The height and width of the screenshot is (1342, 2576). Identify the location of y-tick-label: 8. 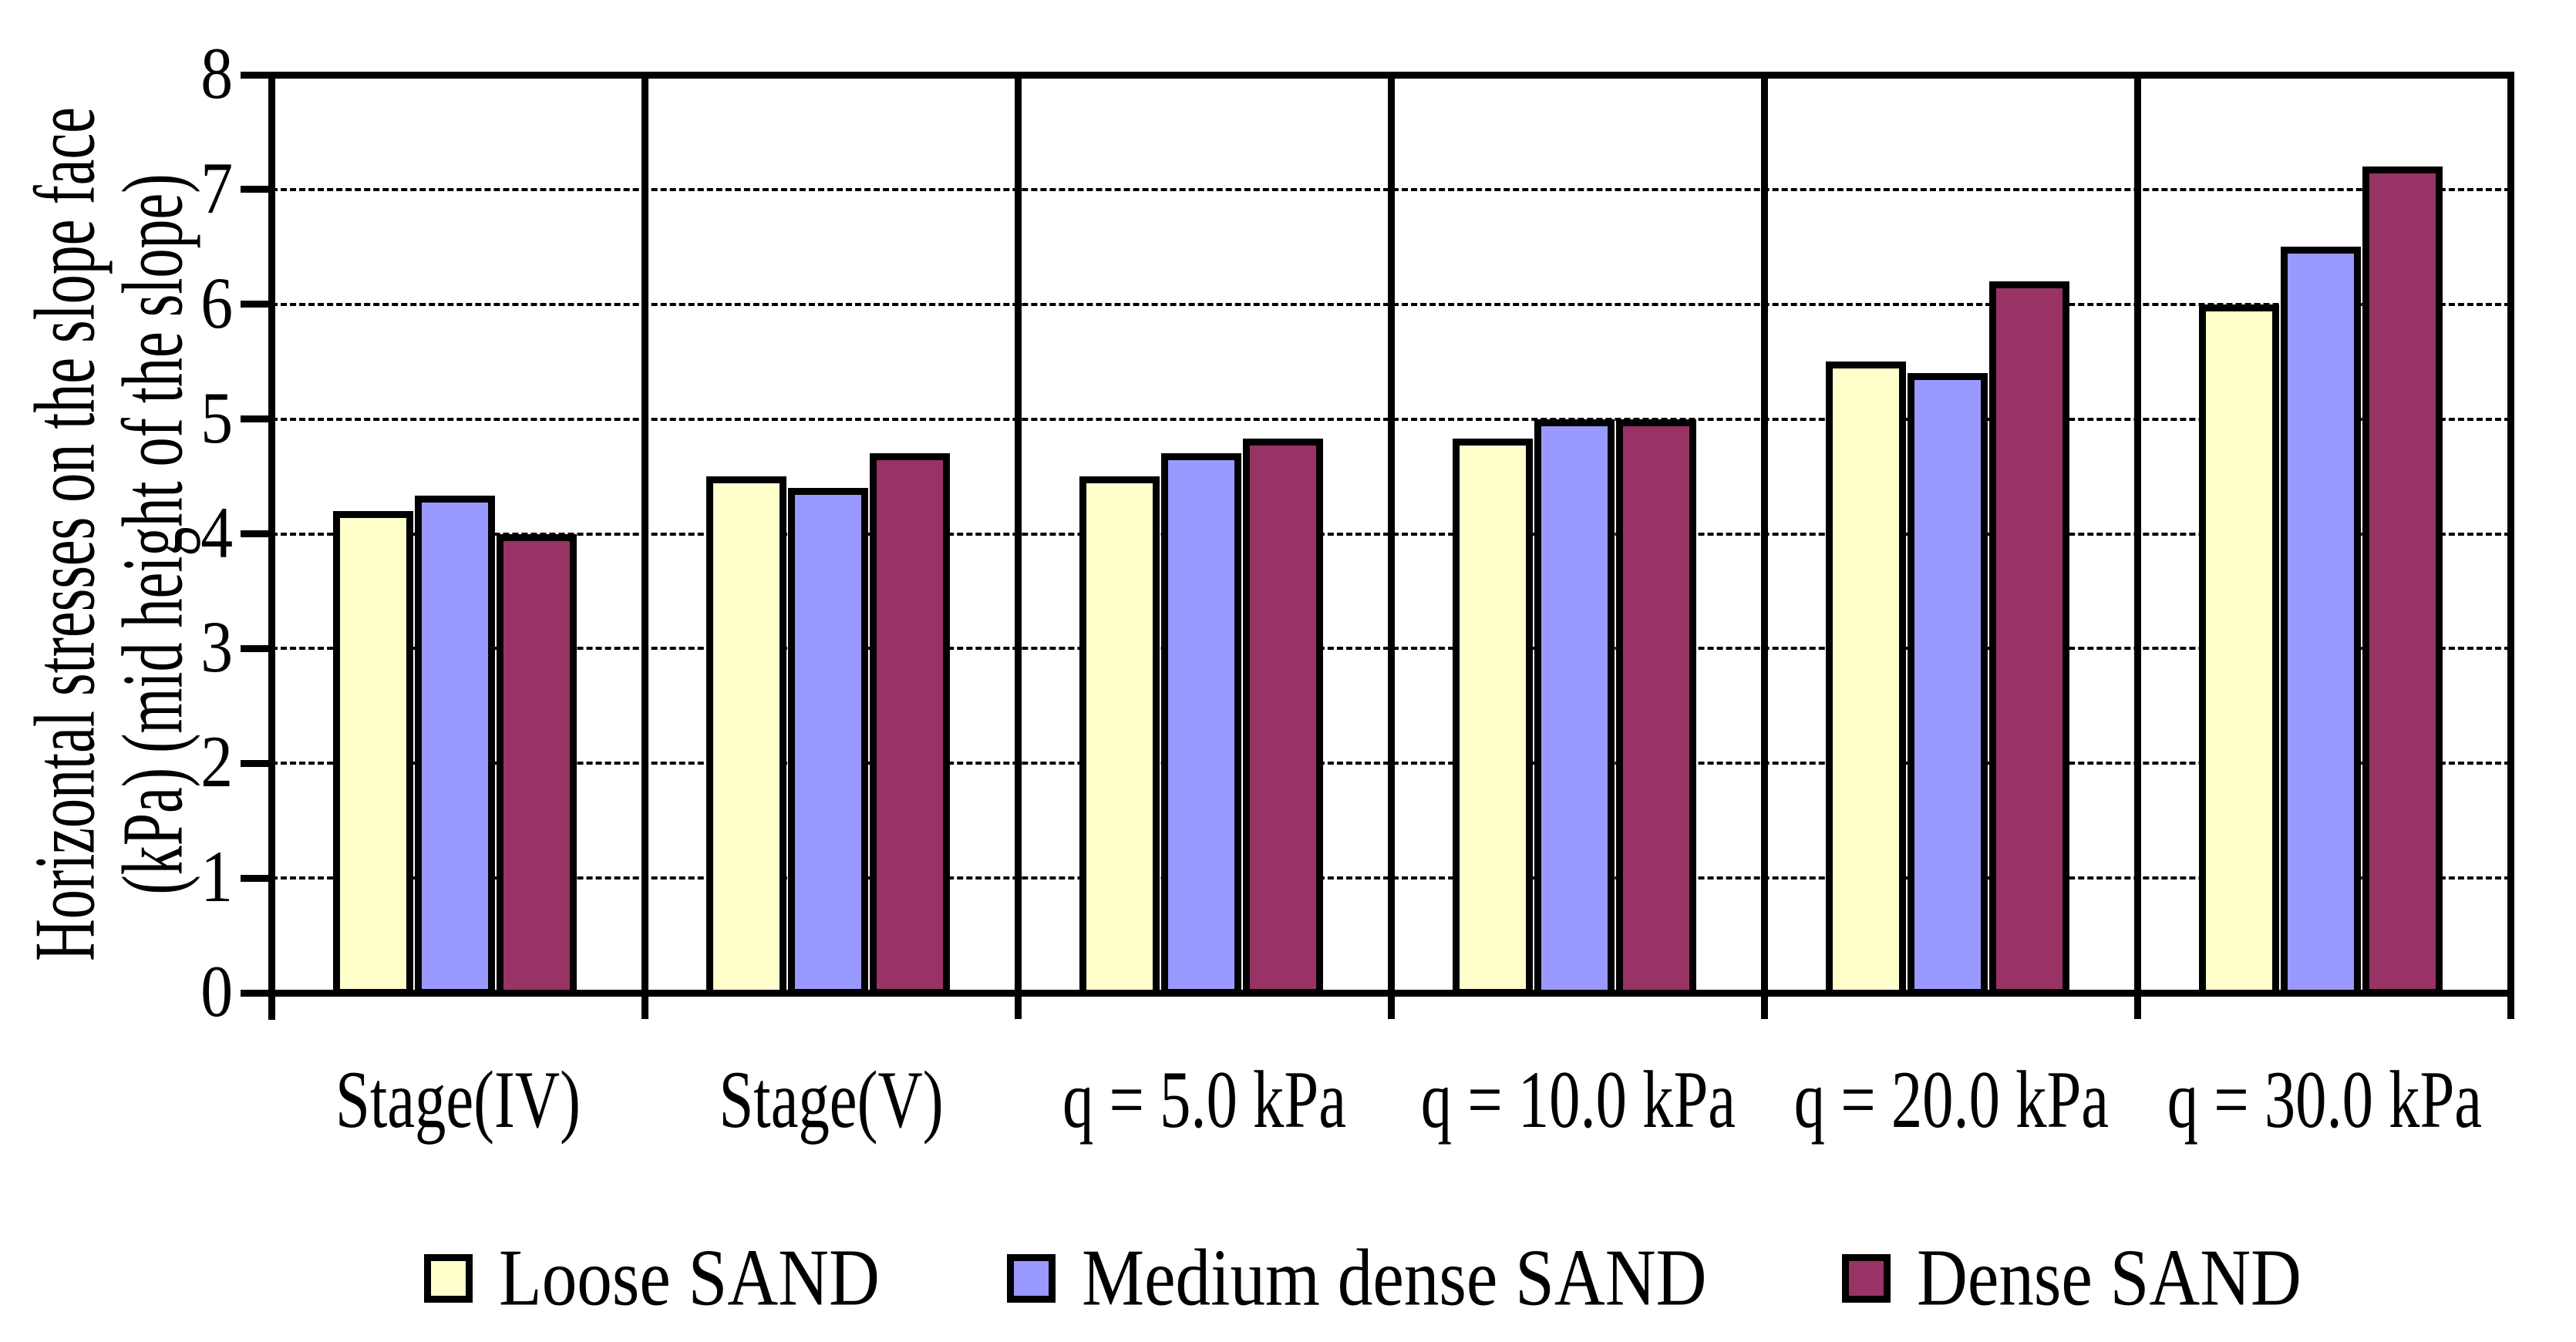
(216, 74).